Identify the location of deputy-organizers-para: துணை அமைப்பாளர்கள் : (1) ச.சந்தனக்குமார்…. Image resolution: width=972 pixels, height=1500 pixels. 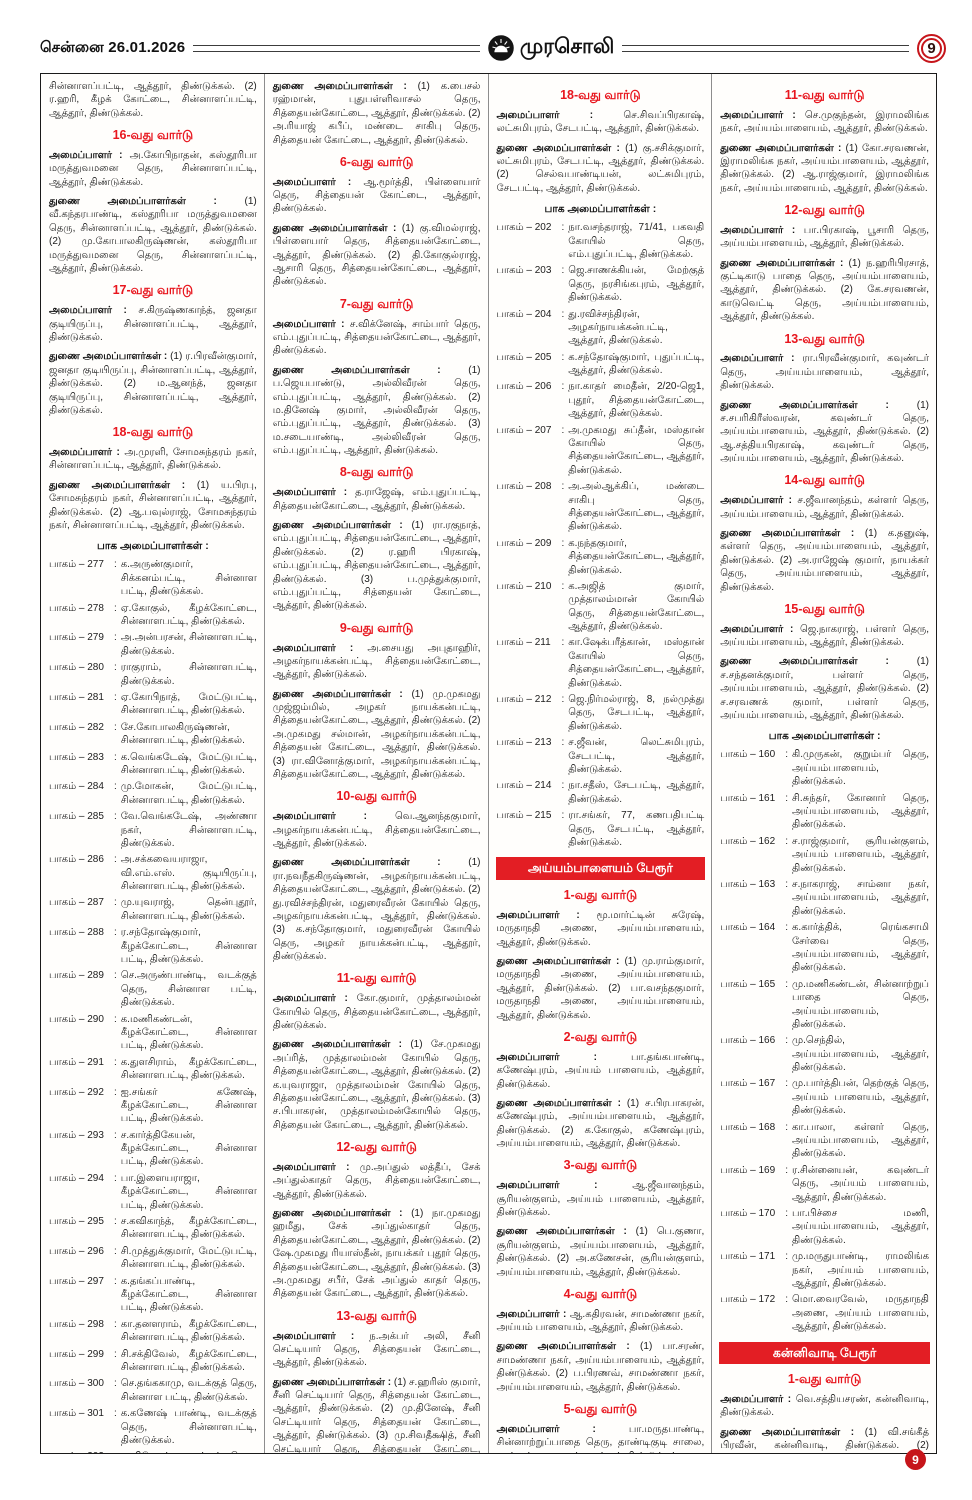
(824, 689).